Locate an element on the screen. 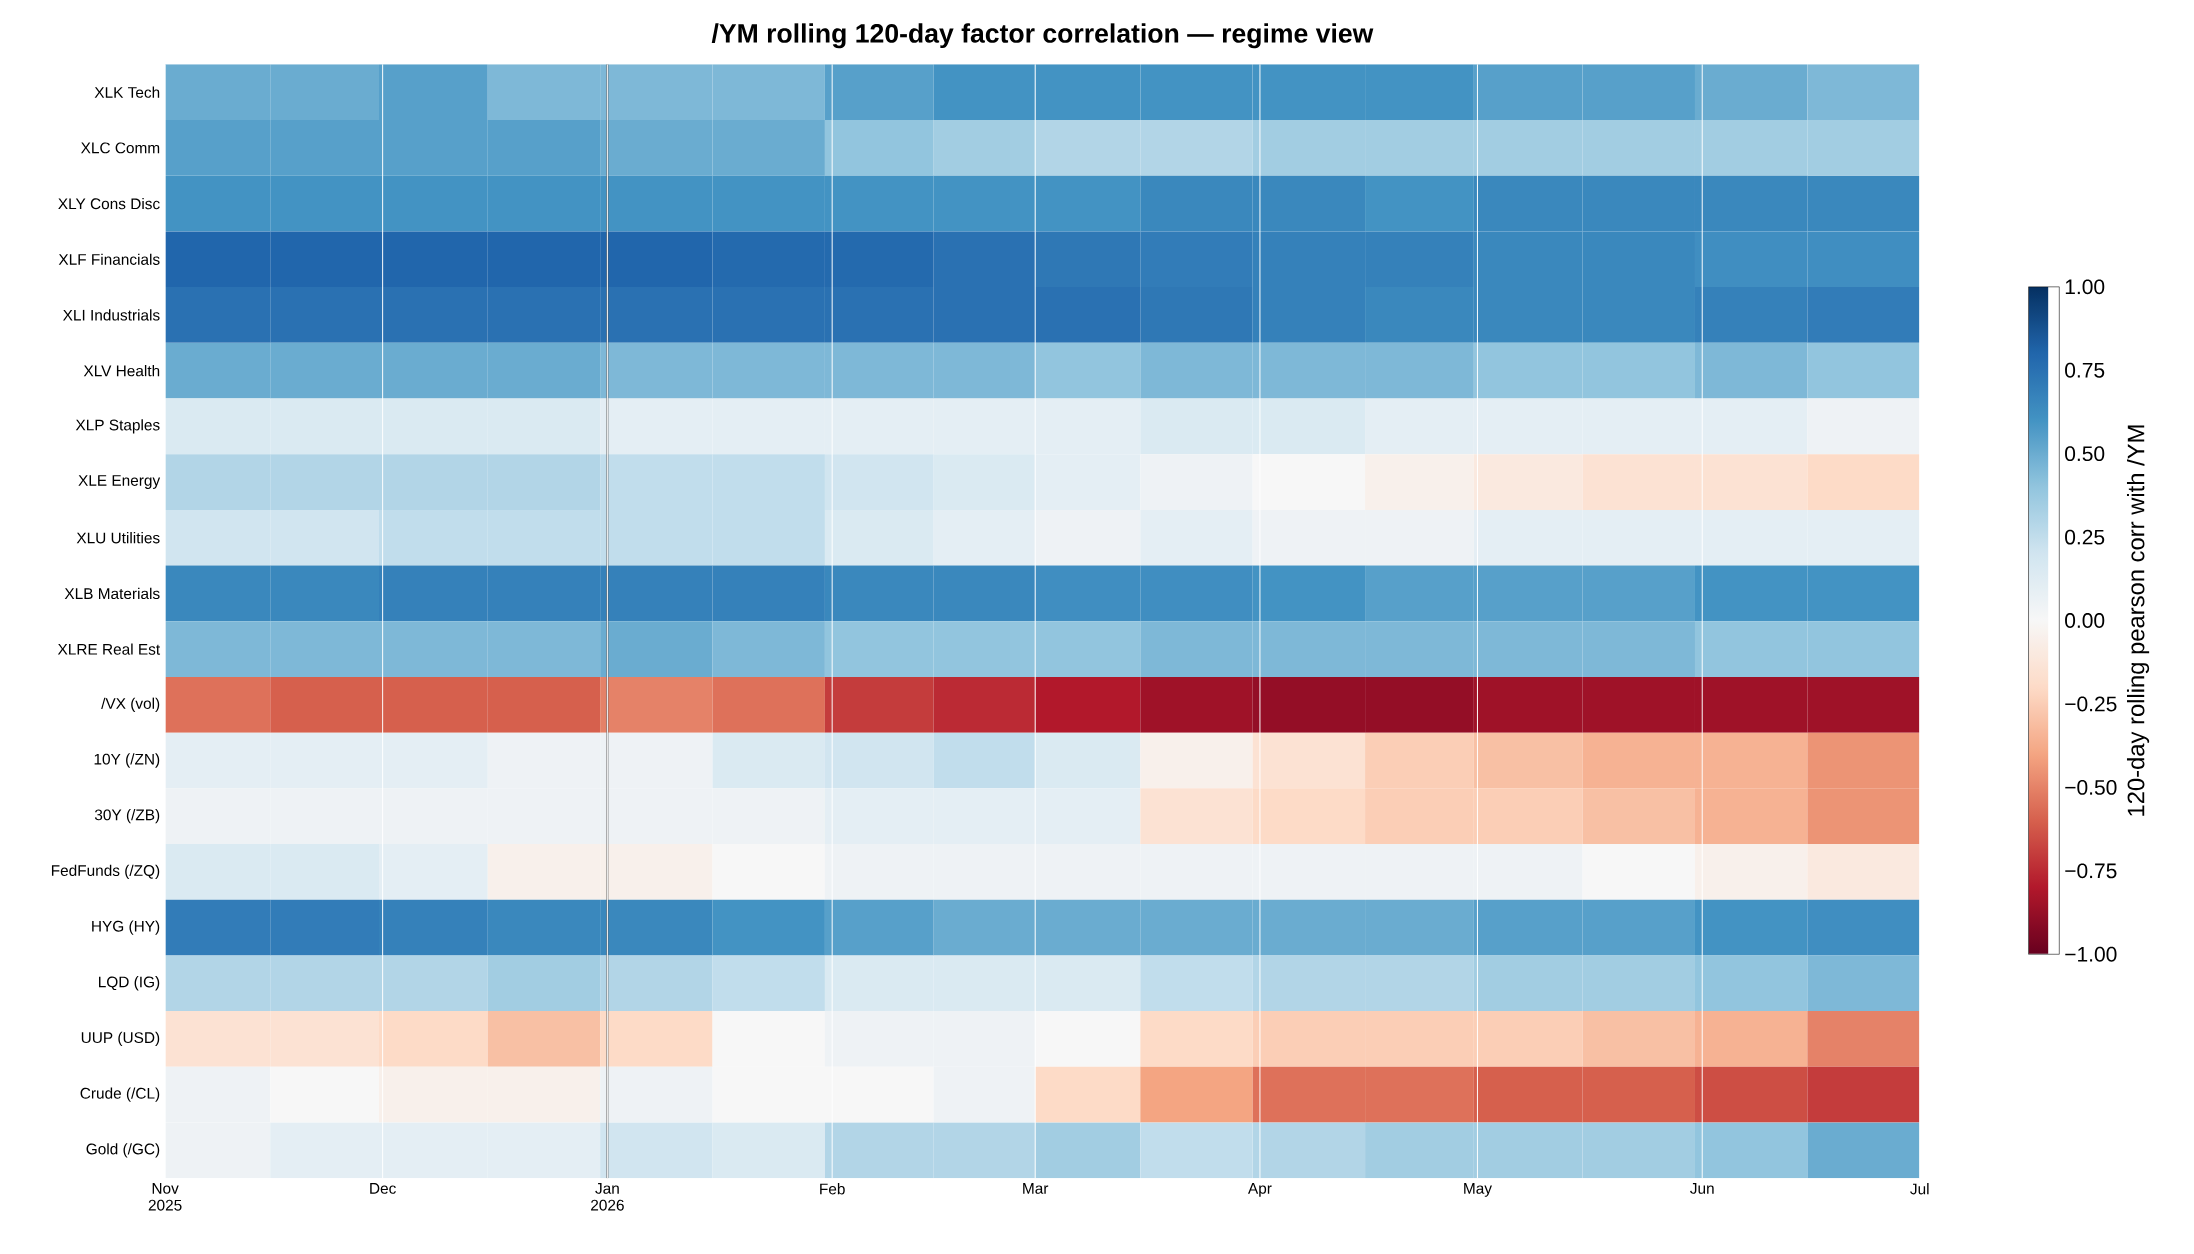 This screenshot has width=2194, height=1254. color-bar-label: −0.25 is located at coordinates (2091, 704).